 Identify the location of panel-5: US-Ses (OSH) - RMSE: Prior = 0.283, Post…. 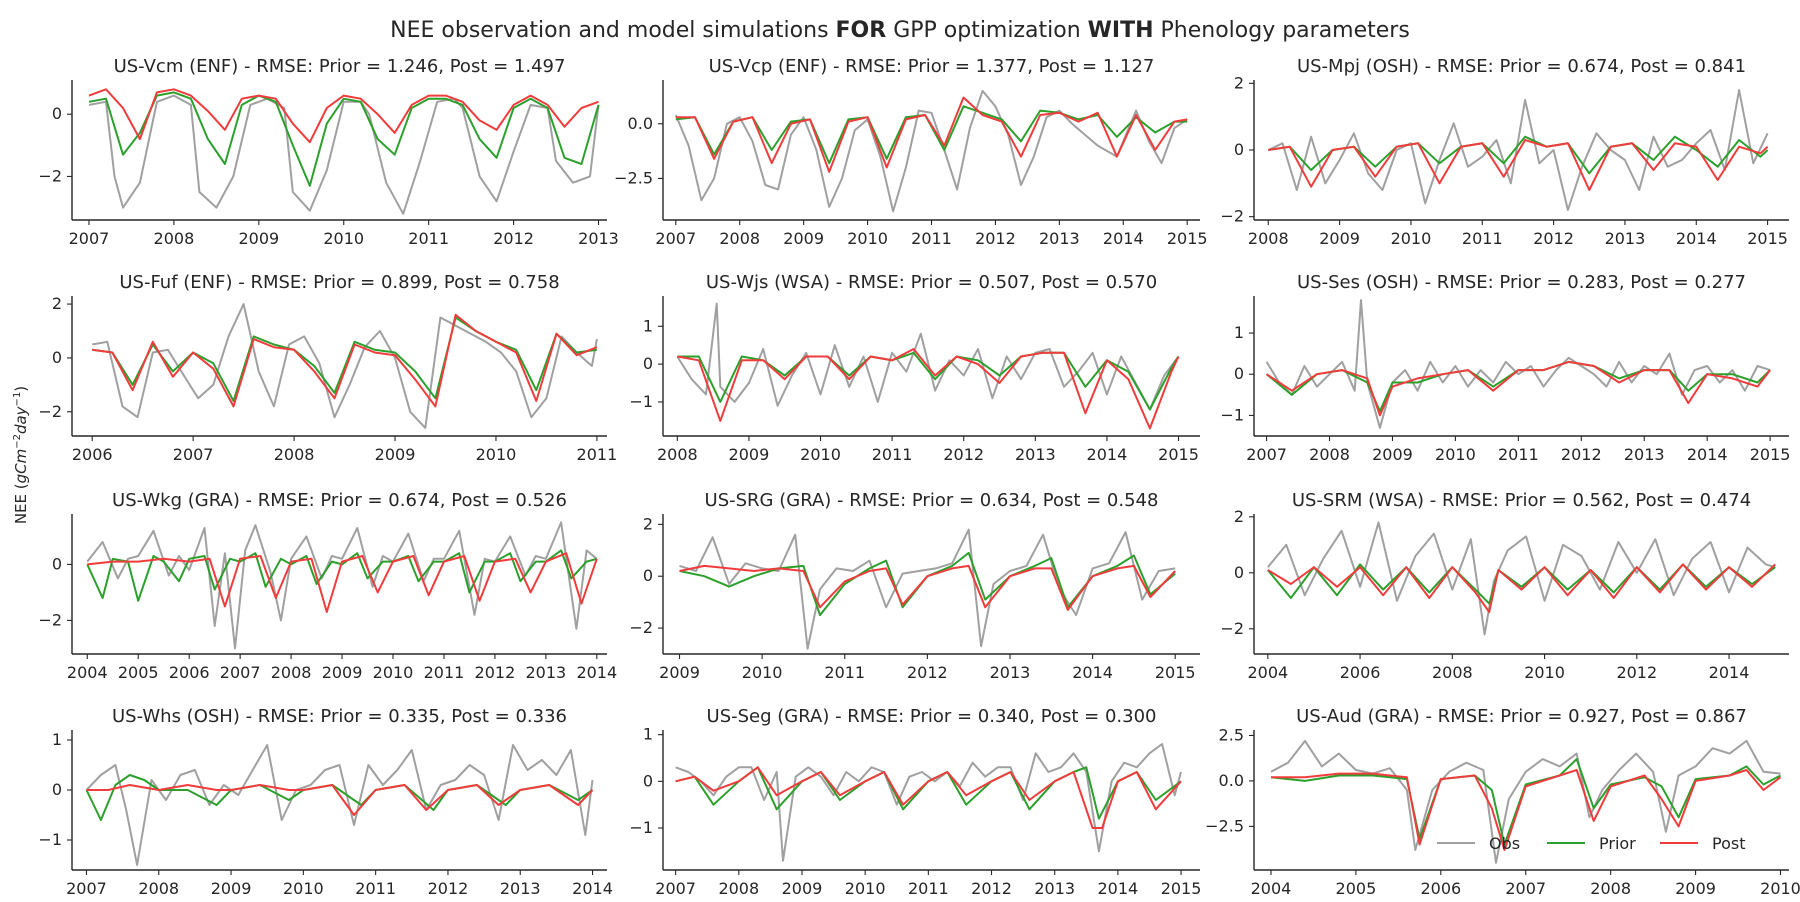
(1505, 368).